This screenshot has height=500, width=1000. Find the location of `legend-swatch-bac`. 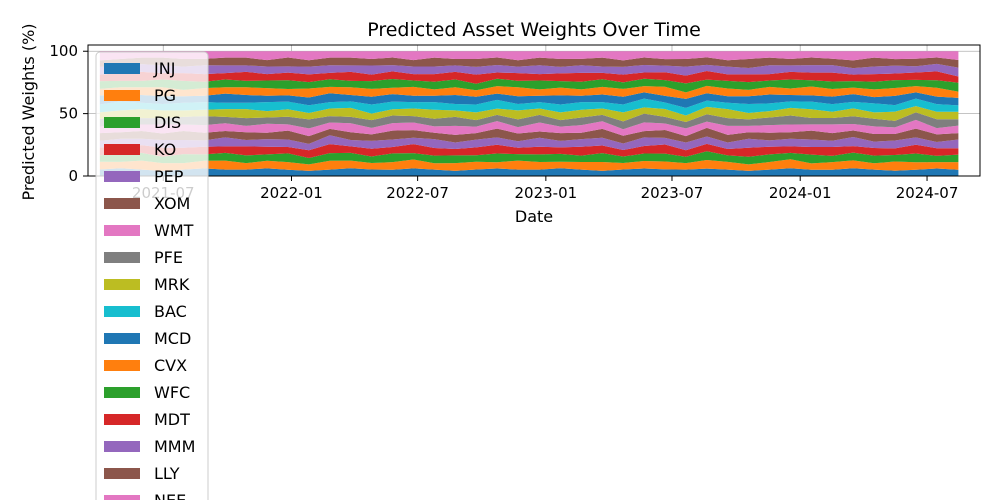

legend-swatch-bac is located at coordinates (122, 311).